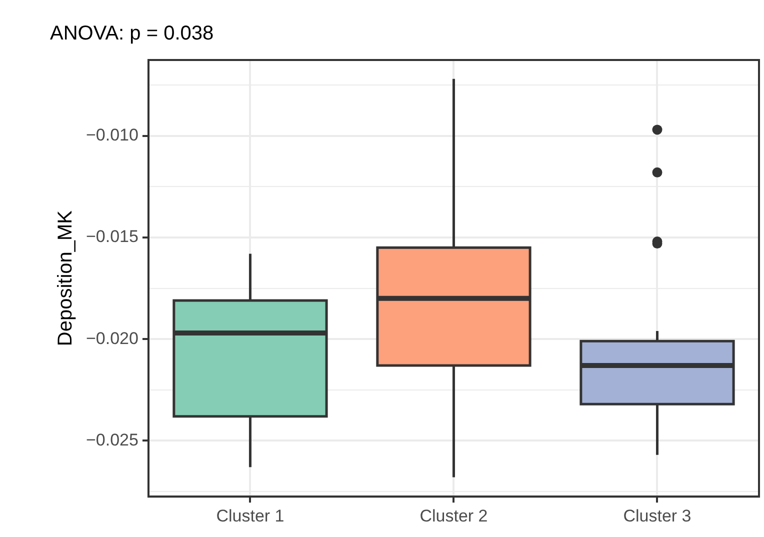 The width and height of the screenshot is (764, 537). Describe the element at coordinates (112, 135) in the screenshot. I see `y-tick-label: −0.010` at that location.